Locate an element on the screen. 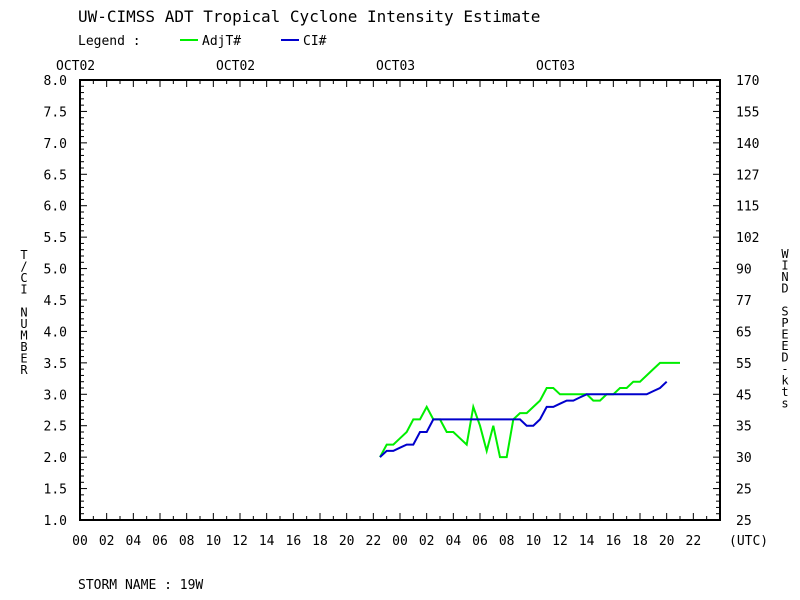 This screenshot has width=800, height=600. y-tick-label: 4.0 is located at coordinates (55, 332).